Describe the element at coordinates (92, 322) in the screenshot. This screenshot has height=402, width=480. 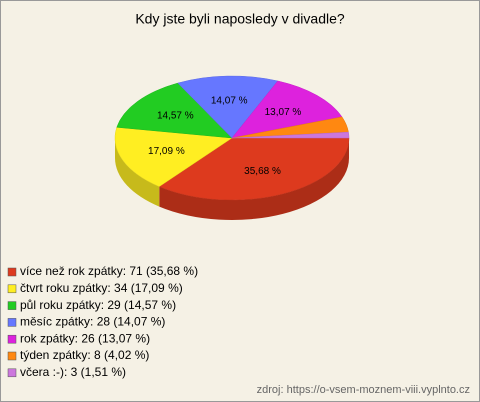
I see `legend-label: měsíc zpátky: 28 (14,07 %)` at that location.